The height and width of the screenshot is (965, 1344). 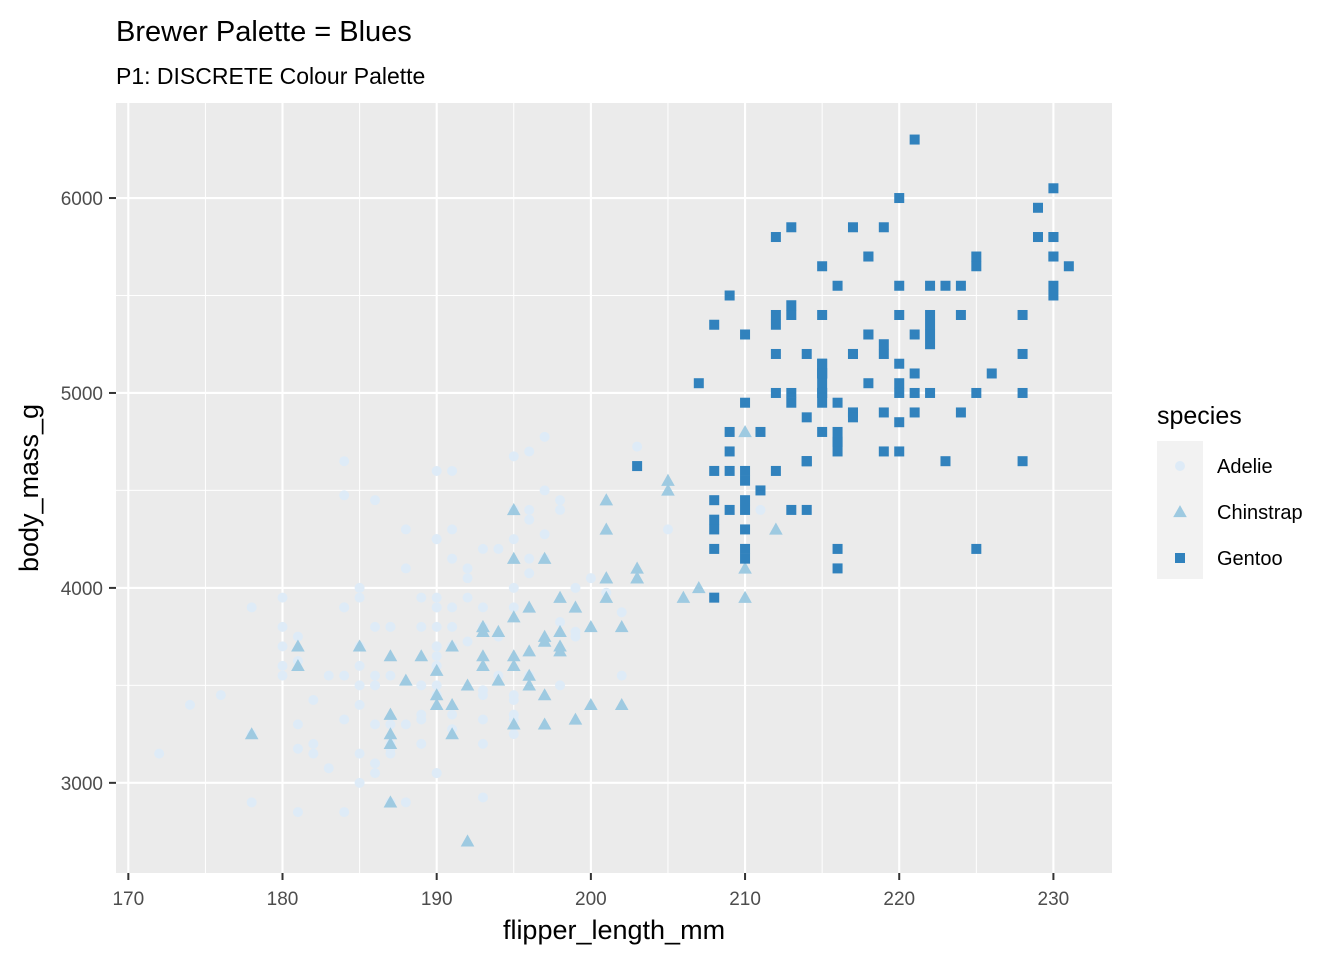 What do you see at coordinates (1245, 467) in the screenshot?
I see `legend-label-adelie: Adelie` at bounding box center [1245, 467].